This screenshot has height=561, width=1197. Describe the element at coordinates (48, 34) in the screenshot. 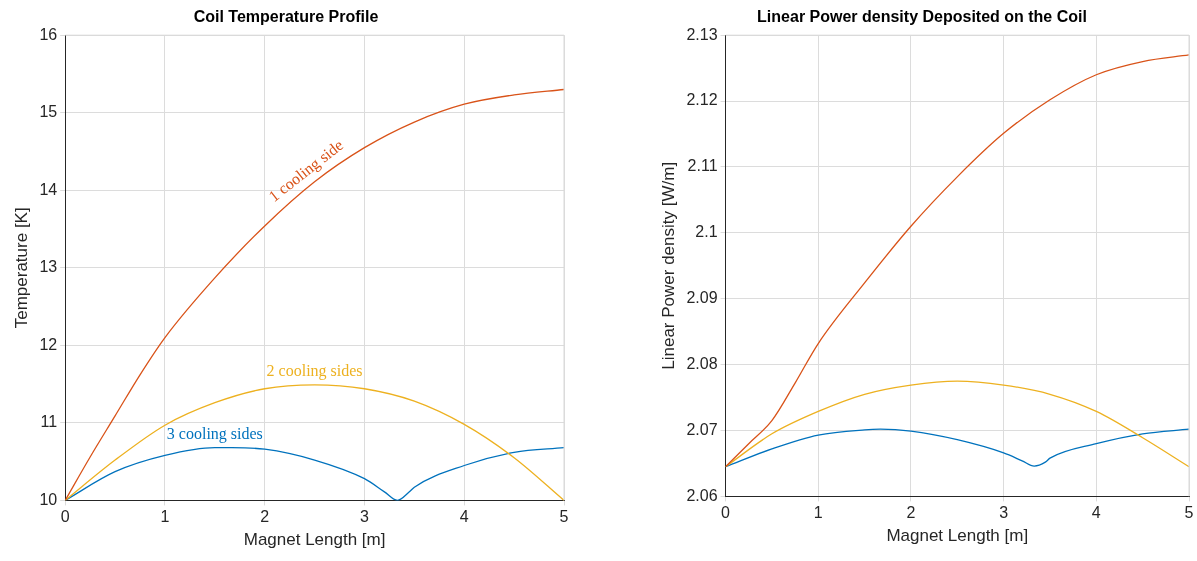

I see `y-tick-label: 16` at that location.